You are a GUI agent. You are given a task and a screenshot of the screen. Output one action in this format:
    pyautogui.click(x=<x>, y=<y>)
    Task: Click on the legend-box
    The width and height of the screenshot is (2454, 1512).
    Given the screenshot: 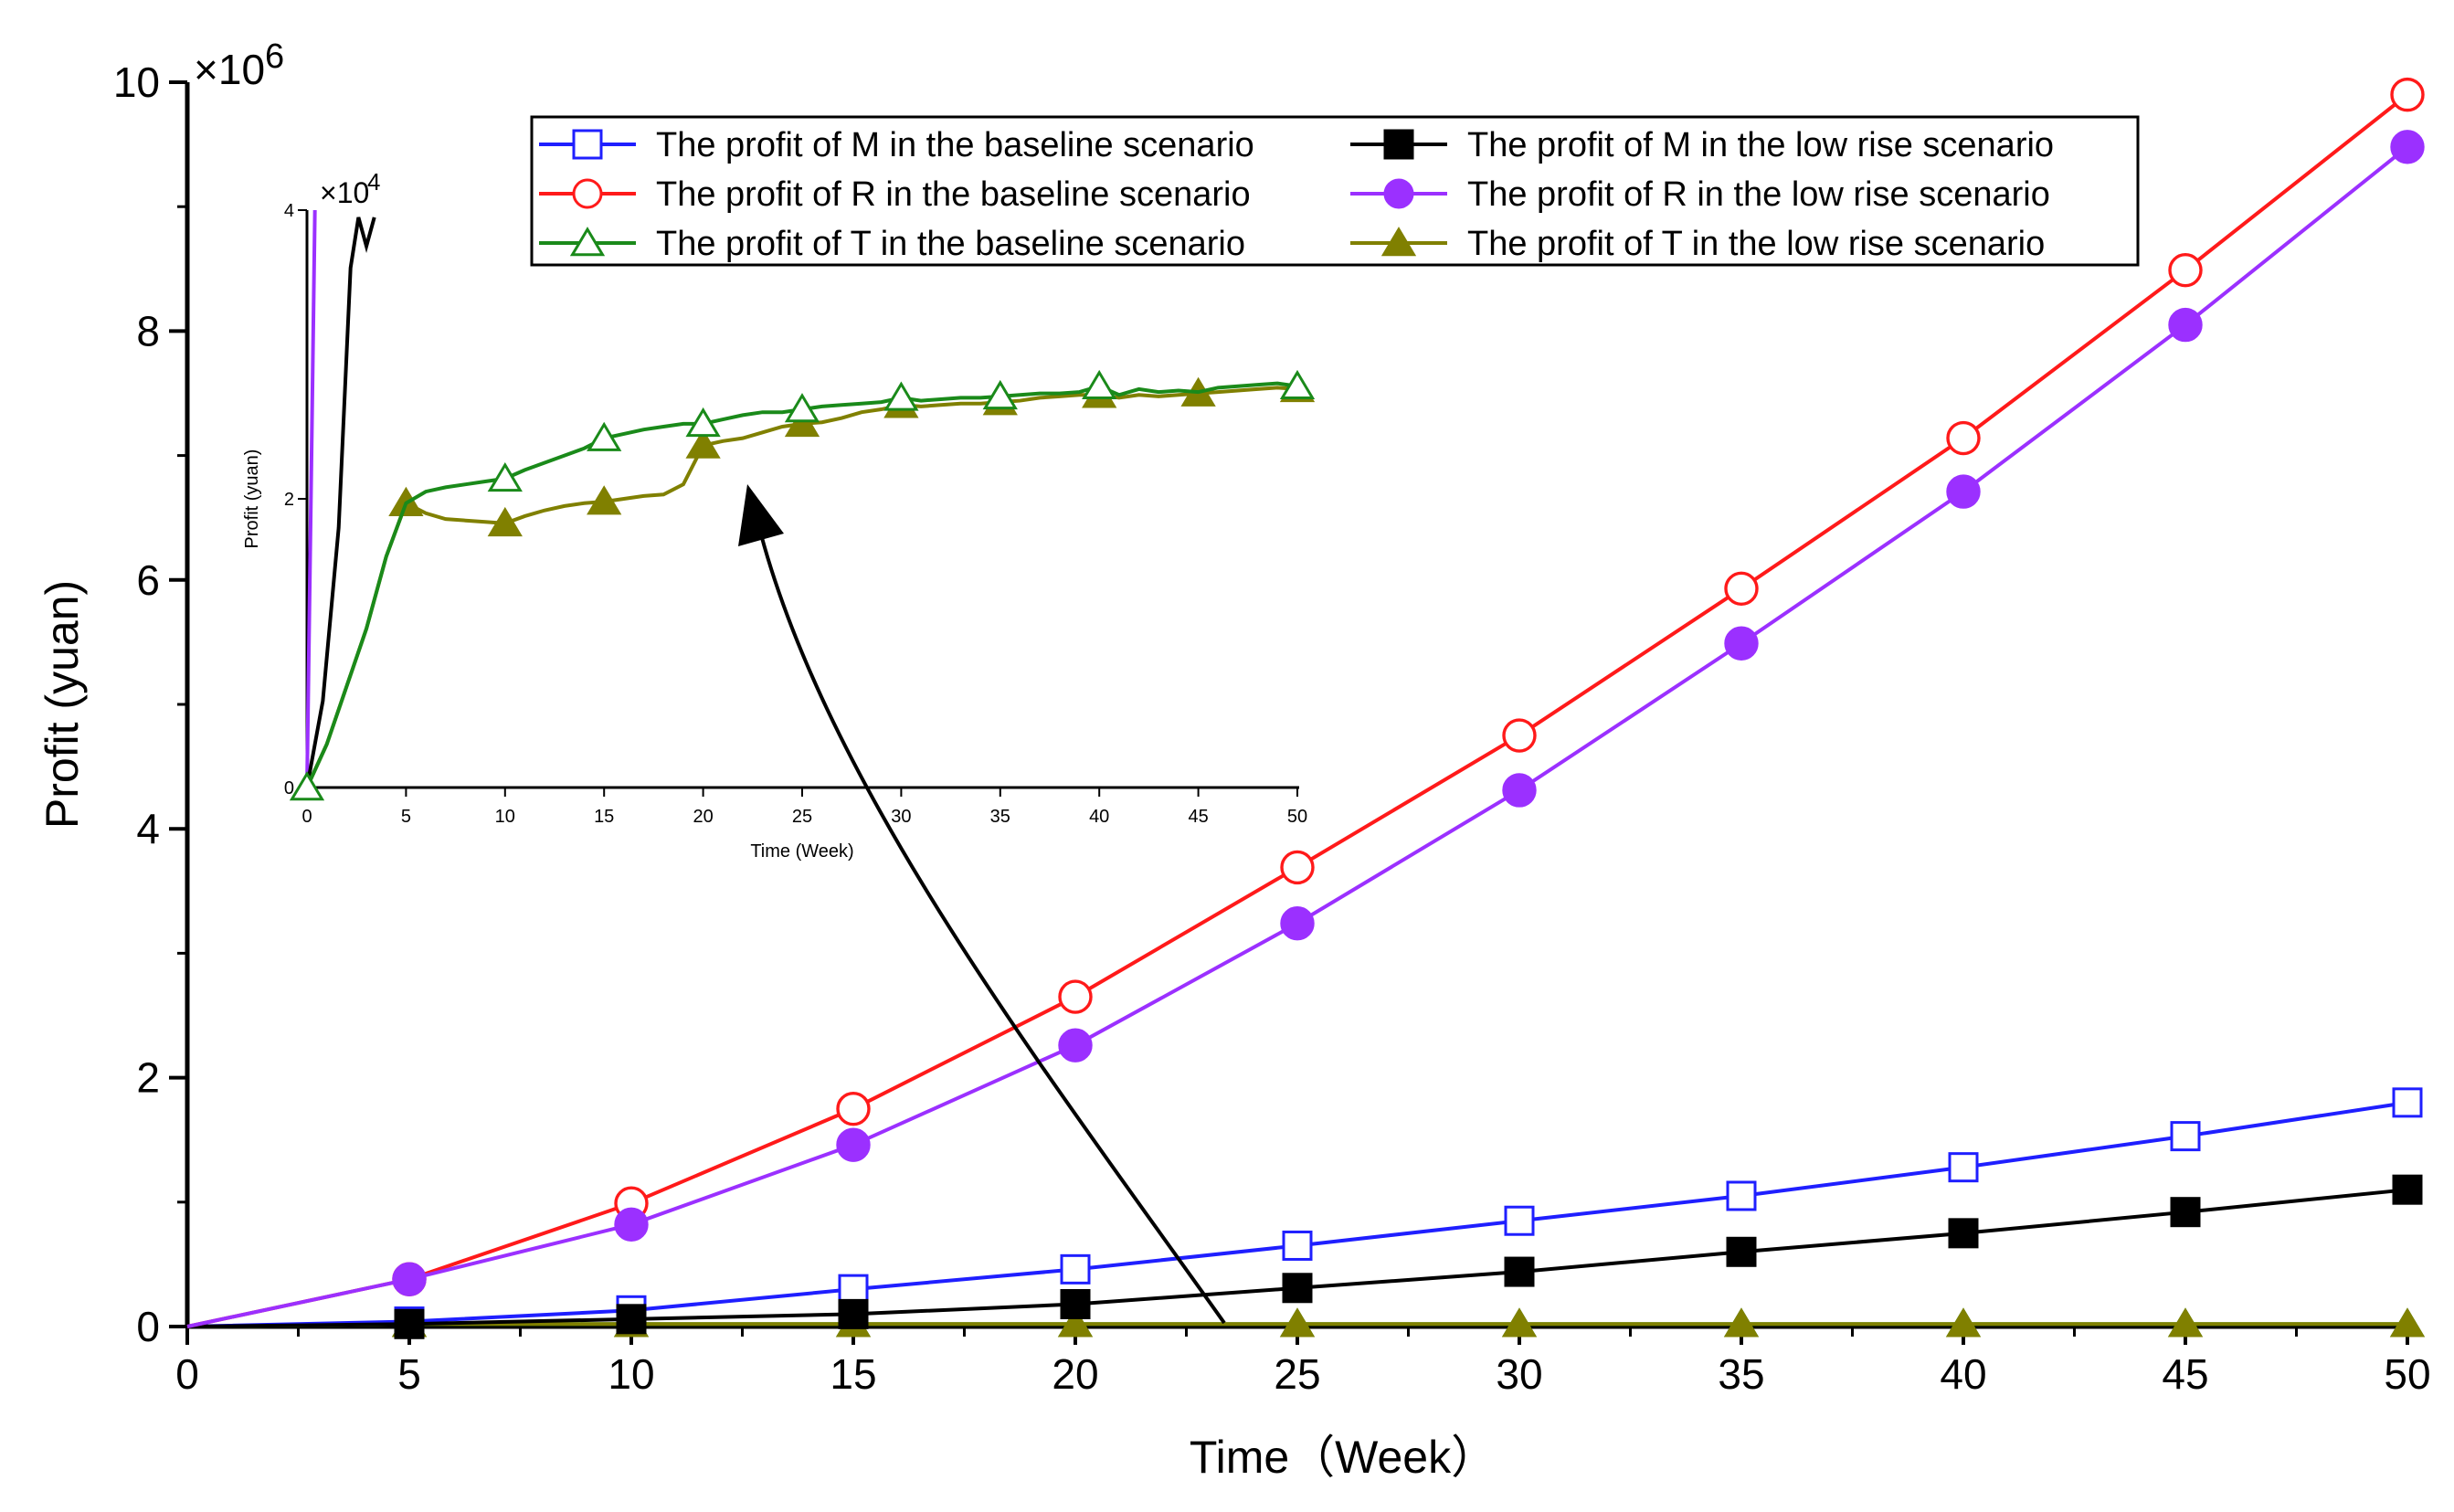 What is the action you would take?
    pyautogui.click(x=1335, y=191)
    